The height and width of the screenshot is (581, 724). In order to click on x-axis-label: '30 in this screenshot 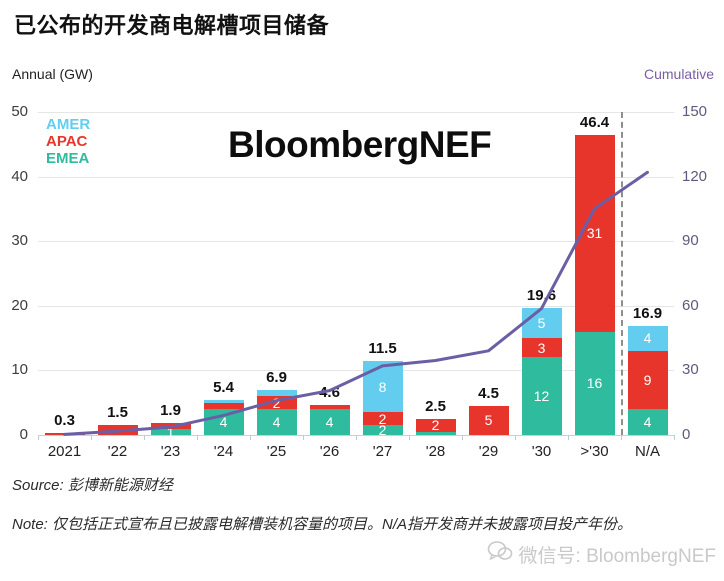, I will do `click(541, 451)`.